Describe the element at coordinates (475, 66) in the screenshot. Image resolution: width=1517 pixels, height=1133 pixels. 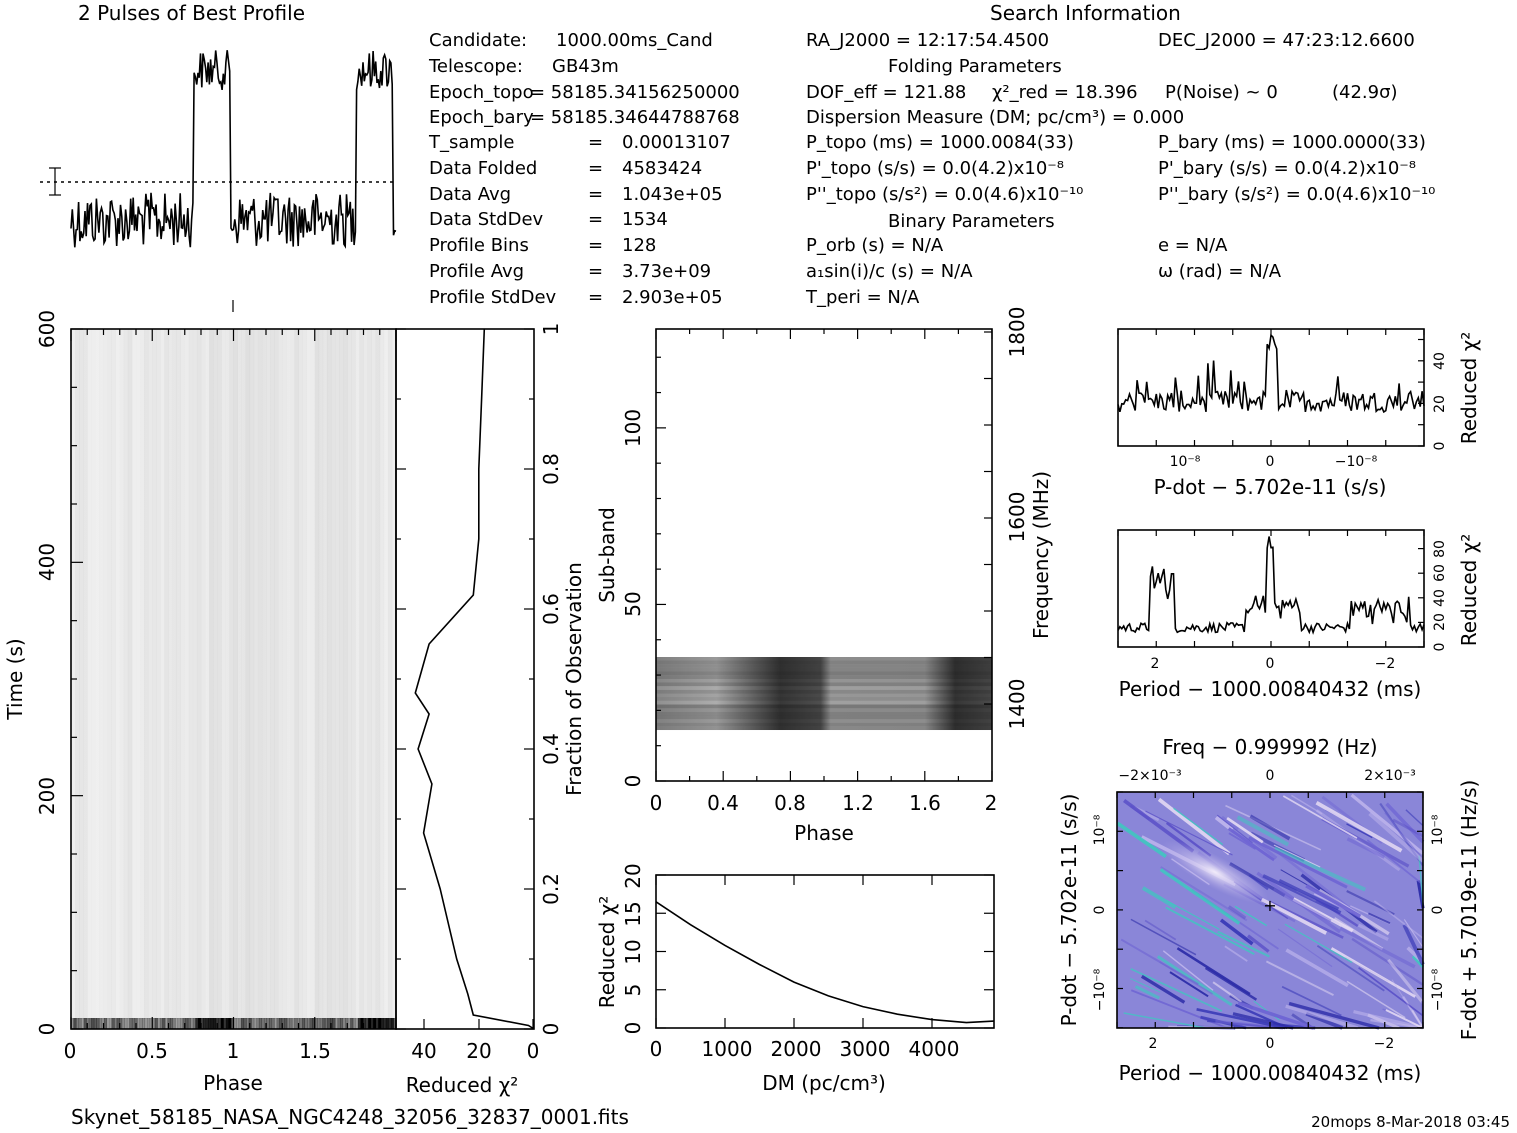
I see `info-label-1: Telescope:` at that location.